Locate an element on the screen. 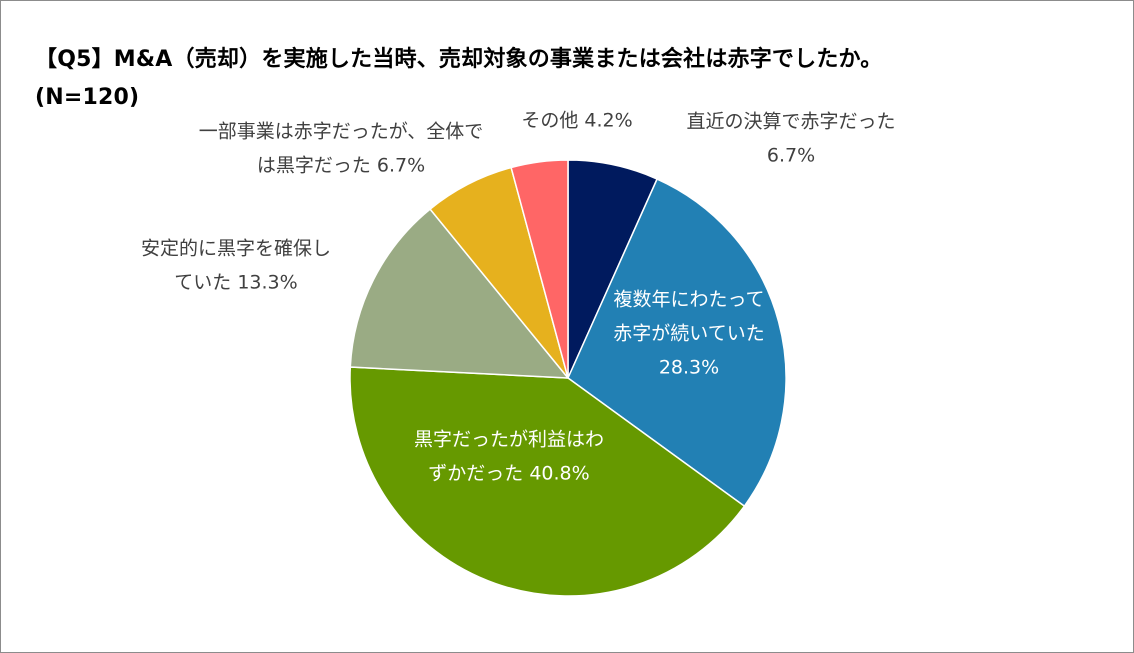 The width and height of the screenshot is (1134, 653). slice-label-2-line-1: ずかだった 40.8% is located at coordinates (508, 474).